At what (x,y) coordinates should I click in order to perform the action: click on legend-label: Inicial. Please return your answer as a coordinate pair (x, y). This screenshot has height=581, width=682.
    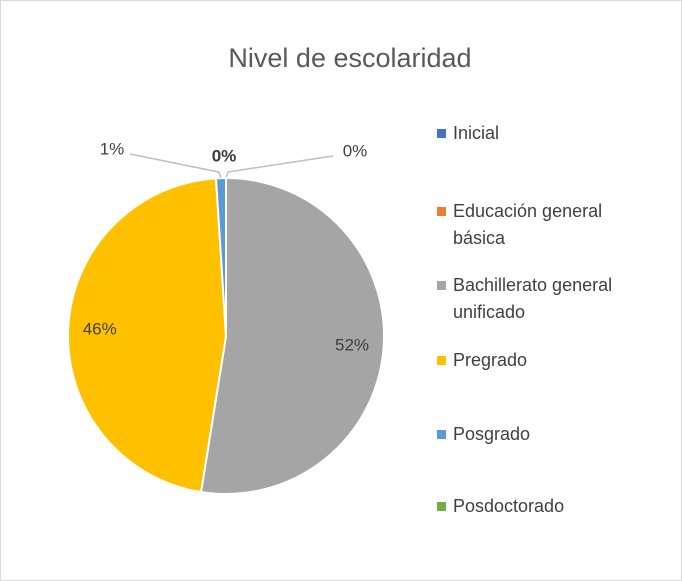
    Looking at the image, I should click on (476, 133).